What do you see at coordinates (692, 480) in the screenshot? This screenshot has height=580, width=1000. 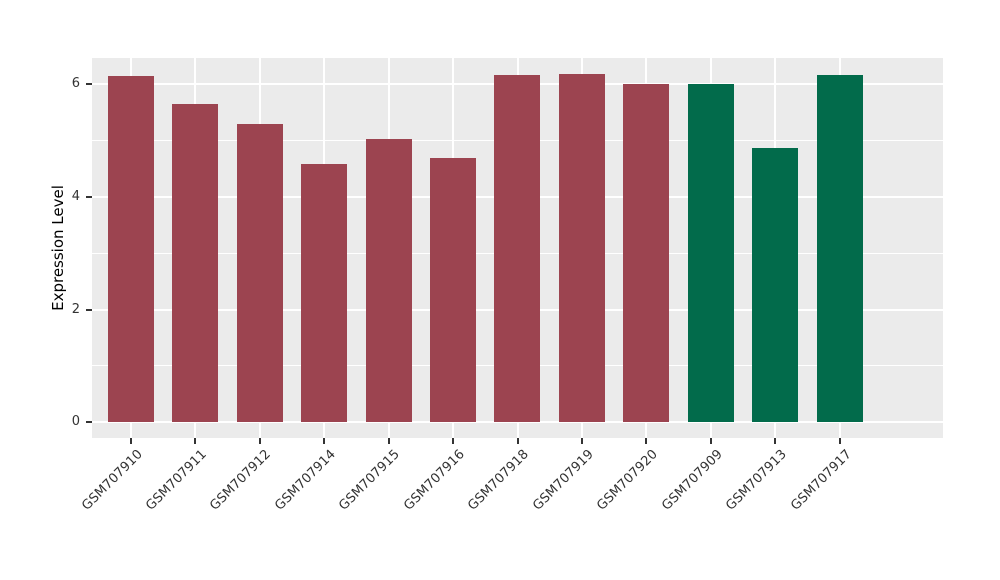 I see `x-tick-label: GSM707909` at bounding box center [692, 480].